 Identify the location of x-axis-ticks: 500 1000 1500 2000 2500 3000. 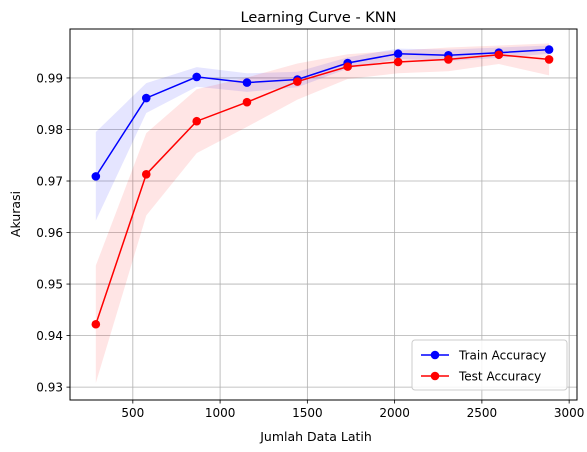
(352, 410).